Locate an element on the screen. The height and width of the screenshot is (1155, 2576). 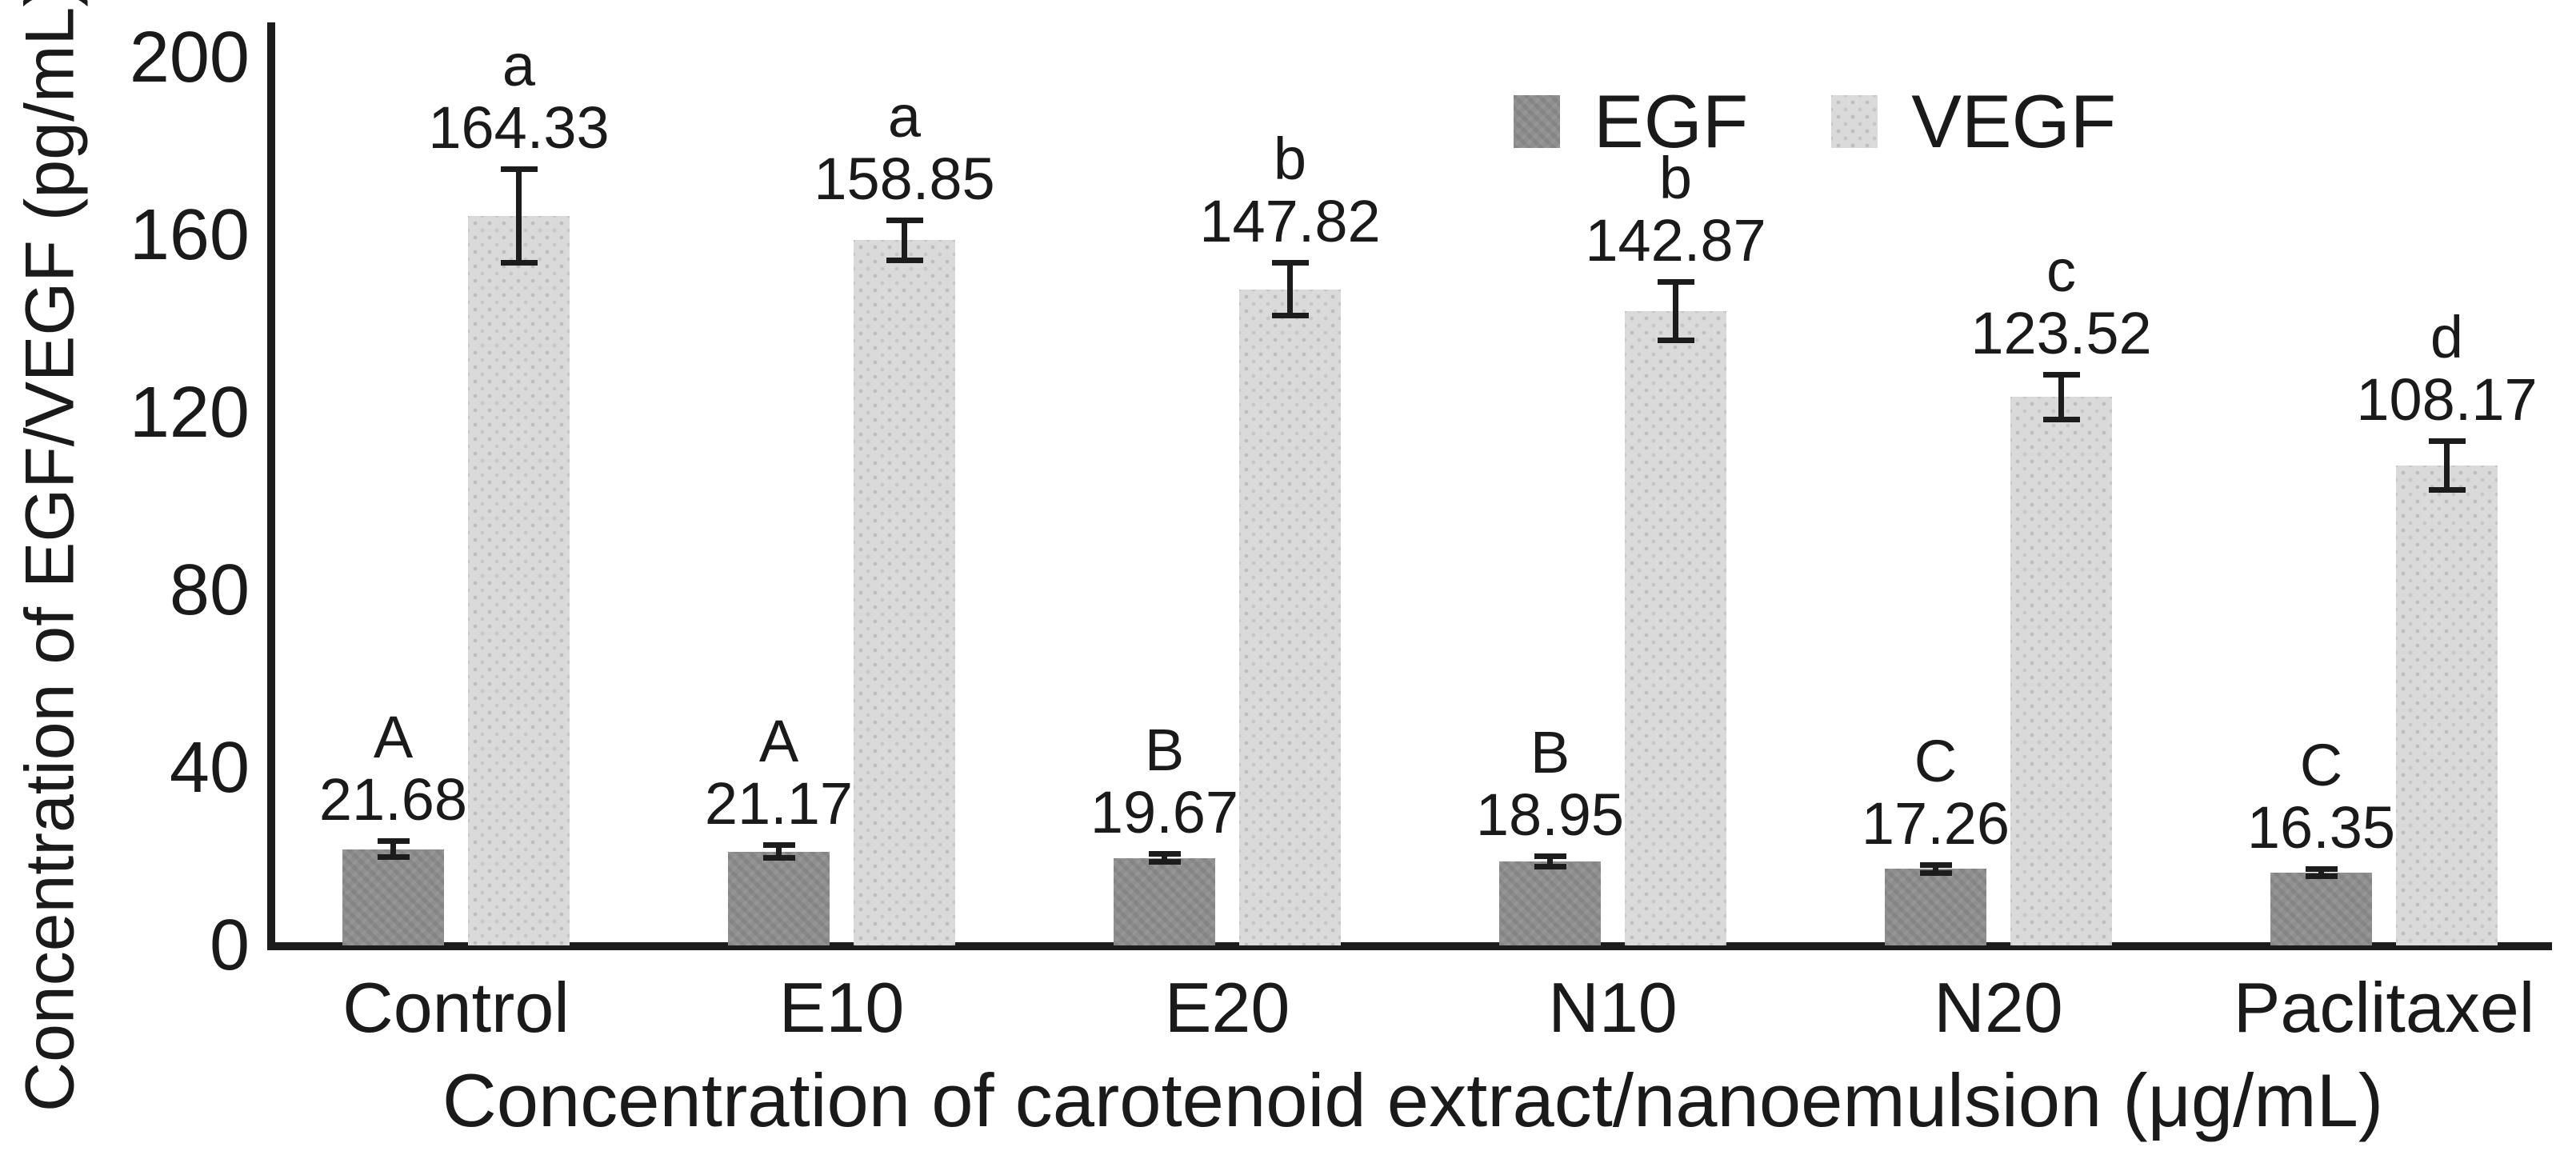
bar-egf-e10 is located at coordinates (779, 898).